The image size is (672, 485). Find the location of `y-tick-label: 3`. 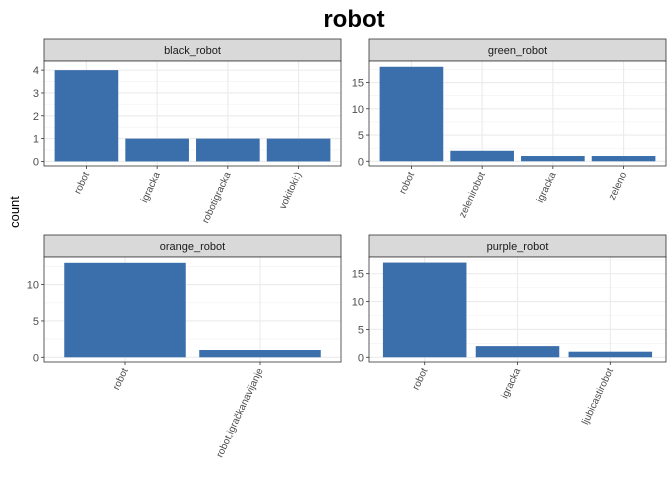

y-tick-label: 3 is located at coordinates (36, 94).